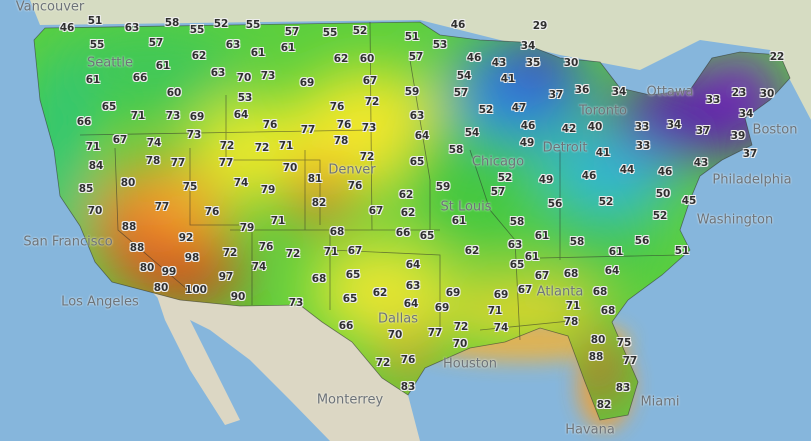 This screenshot has width=811, height=441. What do you see at coordinates (498, 162) in the screenshot?
I see `city-label: Chicago` at bounding box center [498, 162].